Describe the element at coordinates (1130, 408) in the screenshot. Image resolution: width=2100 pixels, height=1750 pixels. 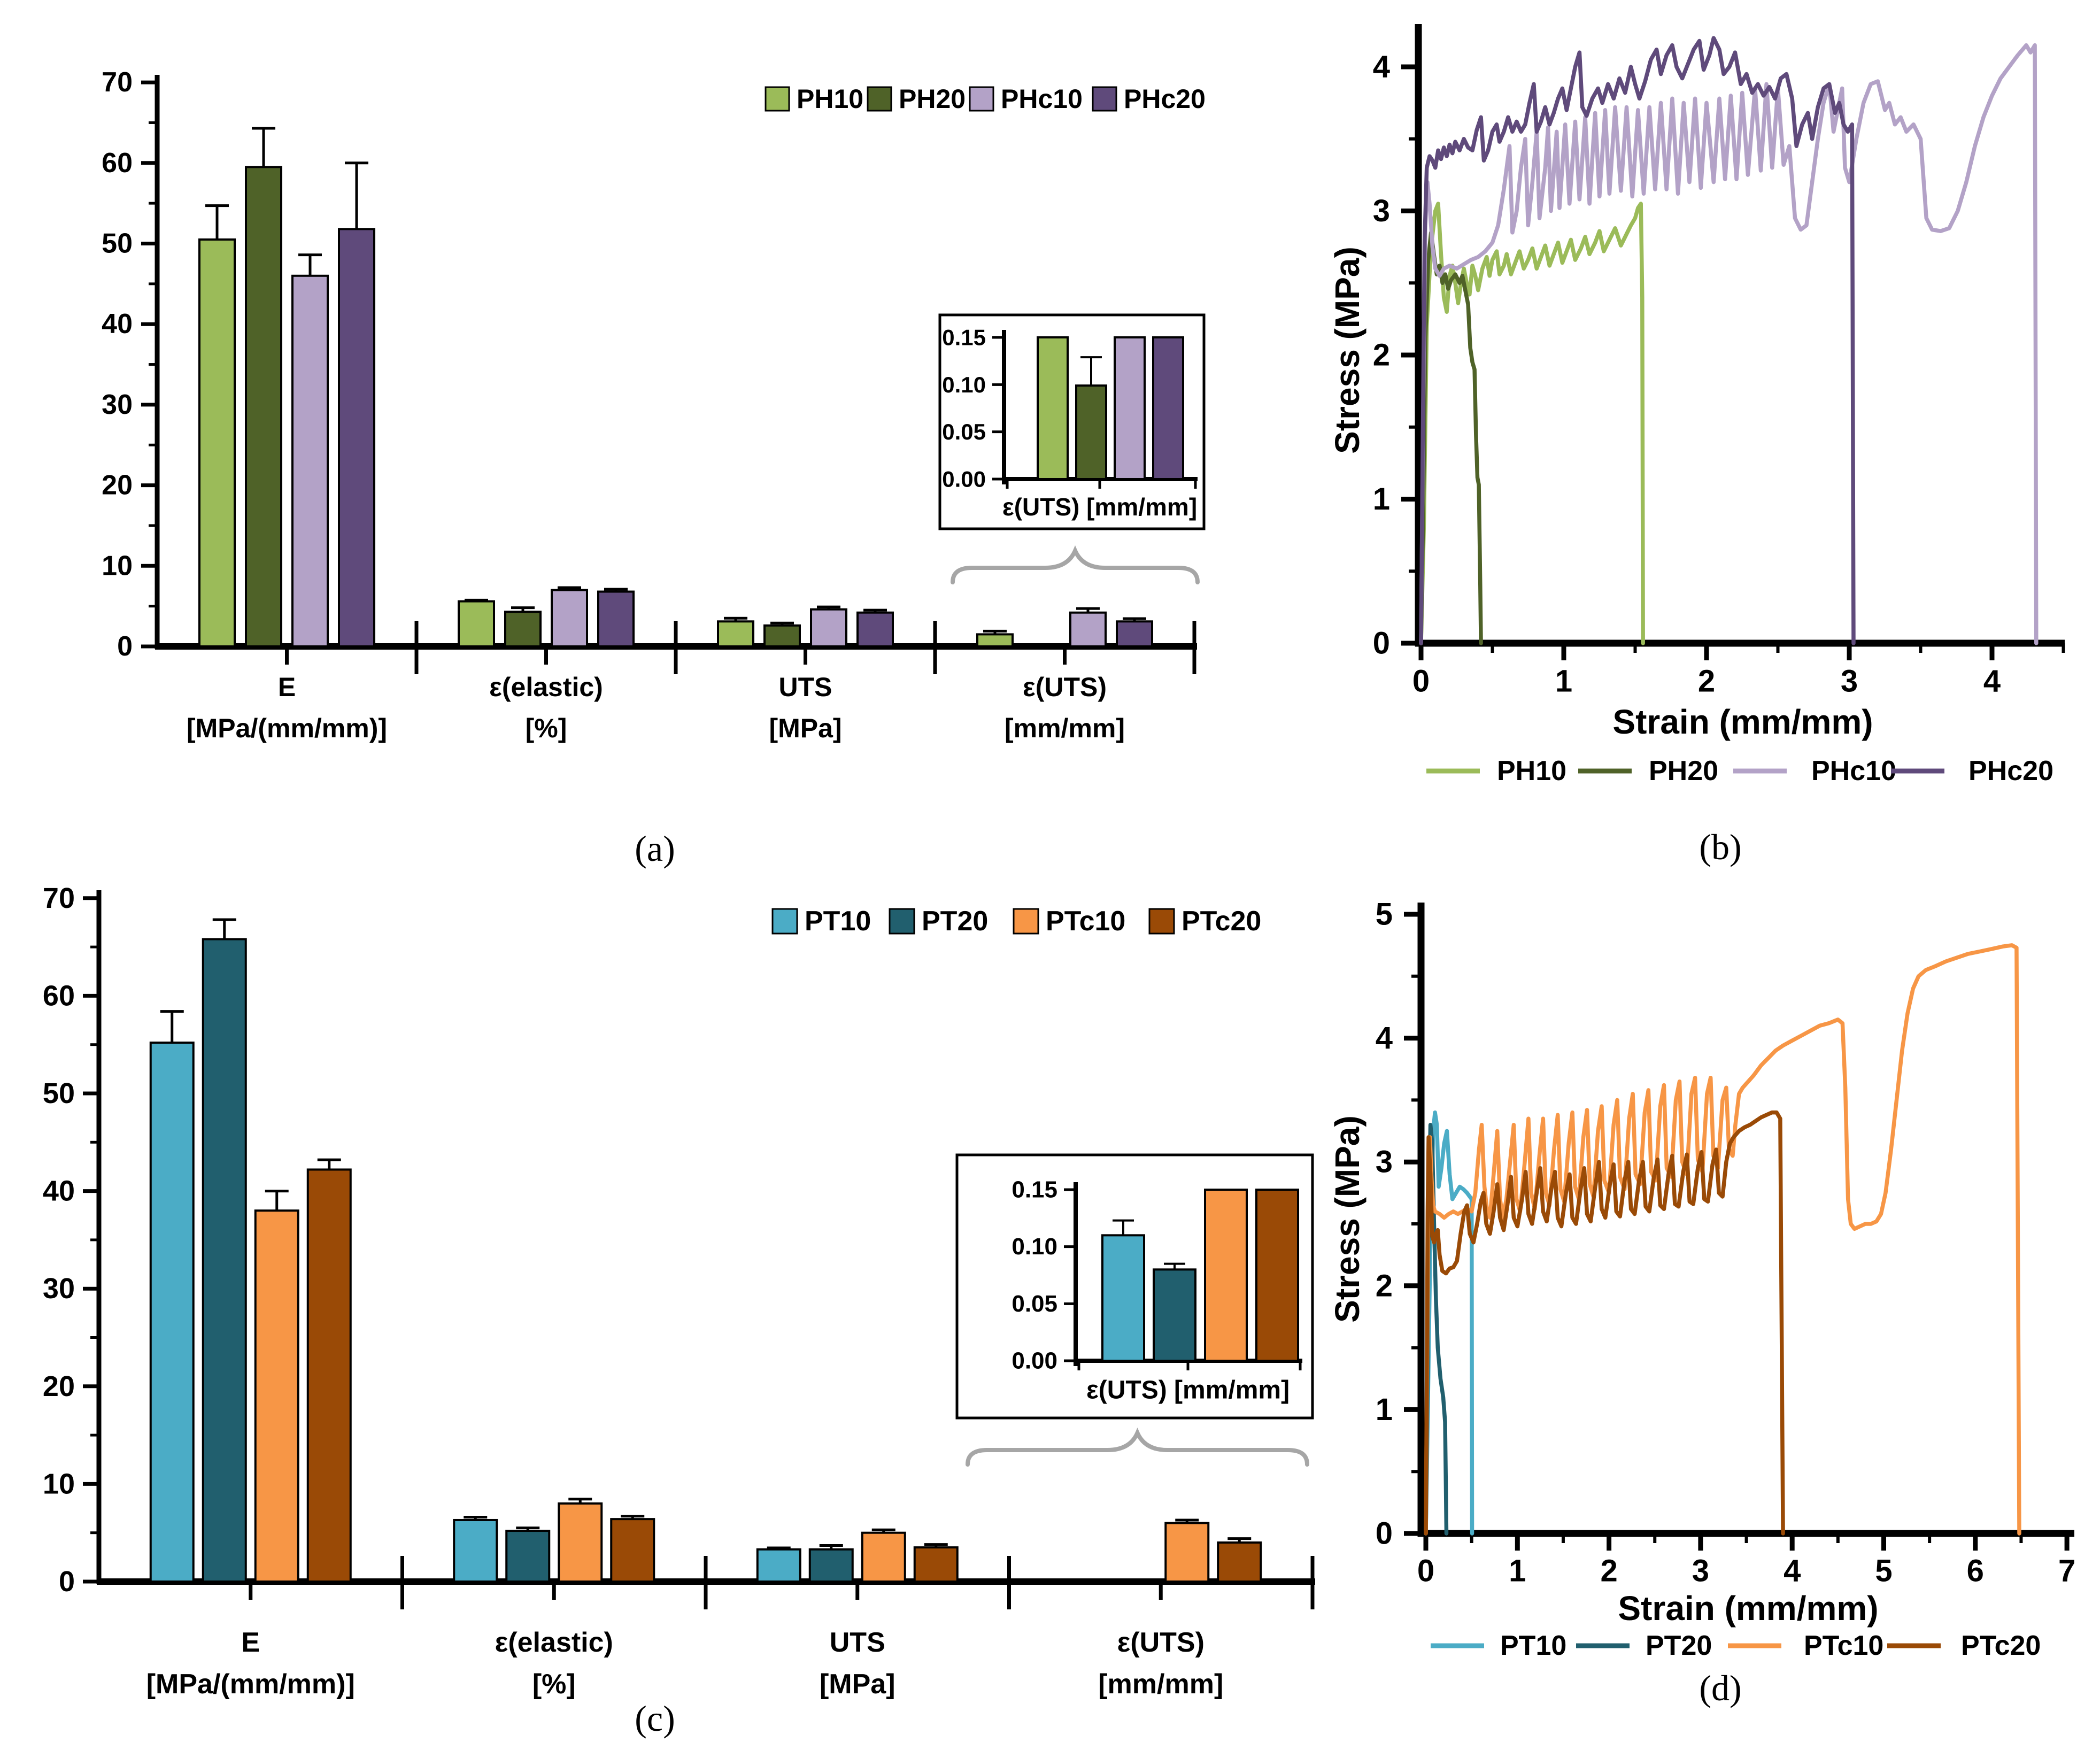
I see `inset-bar-PHc10` at that location.